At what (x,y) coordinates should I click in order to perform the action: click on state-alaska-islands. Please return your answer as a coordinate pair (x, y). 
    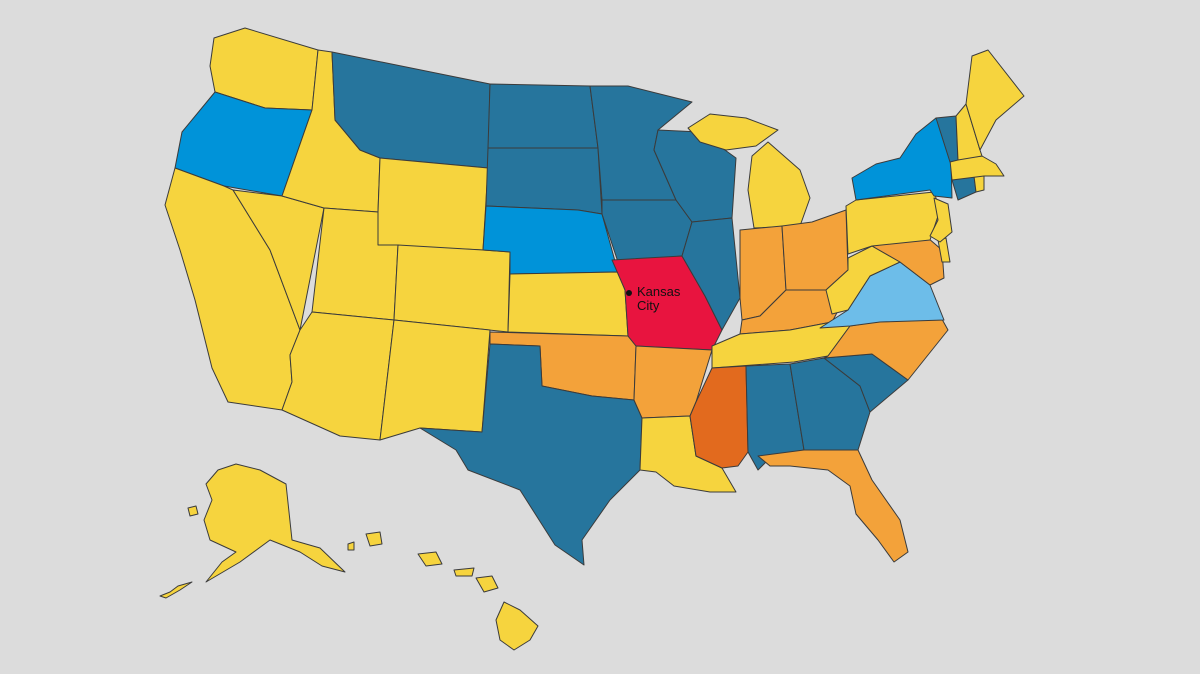
    Looking at the image, I should click on (176, 590).